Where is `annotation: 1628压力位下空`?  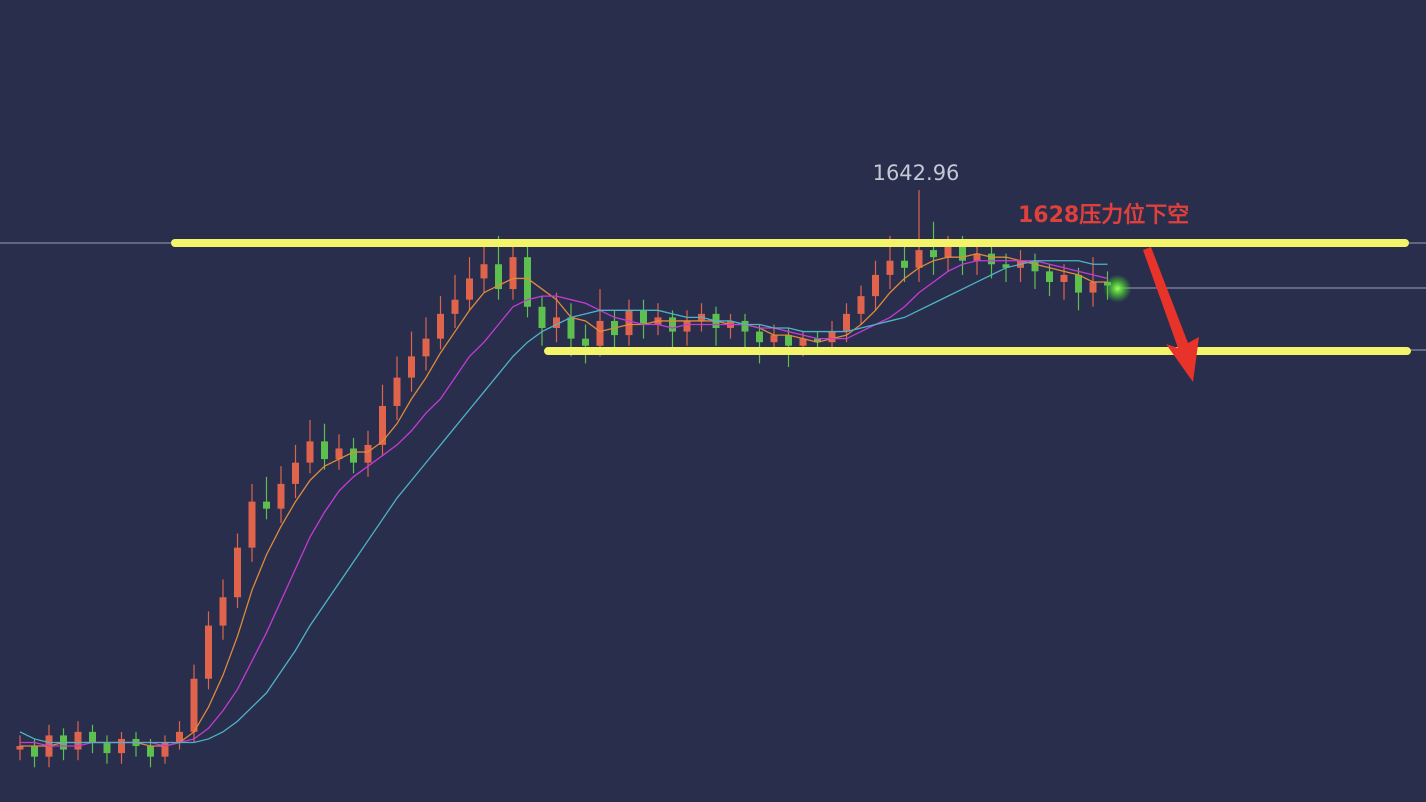
annotation: 1628压力位下空 is located at coordinates (1103, 215).